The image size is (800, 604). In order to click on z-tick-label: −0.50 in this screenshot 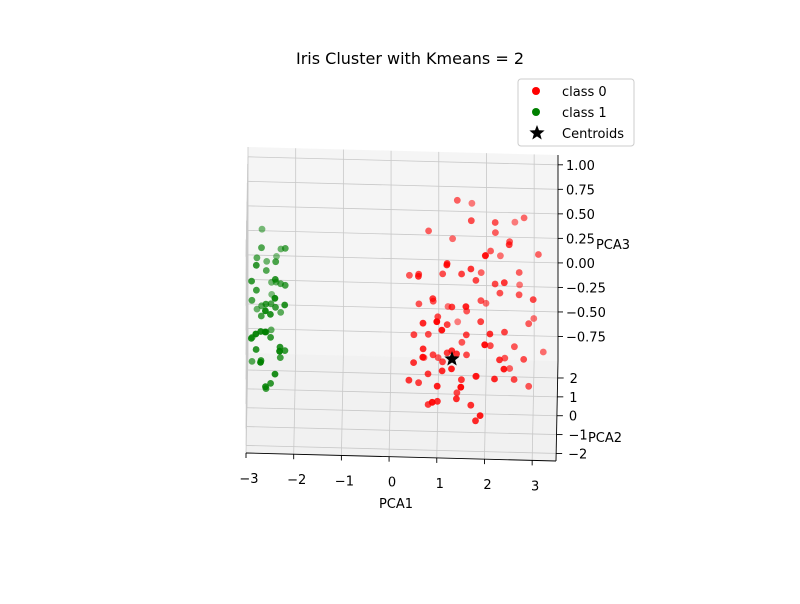, I will do `click(586, 313)`.